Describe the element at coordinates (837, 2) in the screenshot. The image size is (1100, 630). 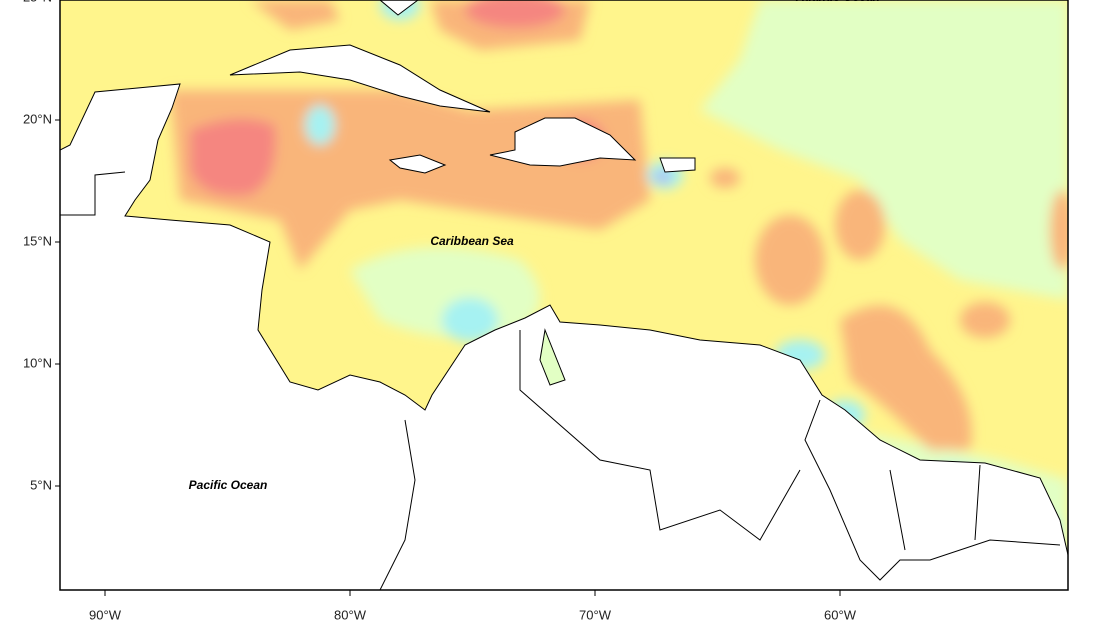
I see `place-label: Atlantic Ocean` at that location.